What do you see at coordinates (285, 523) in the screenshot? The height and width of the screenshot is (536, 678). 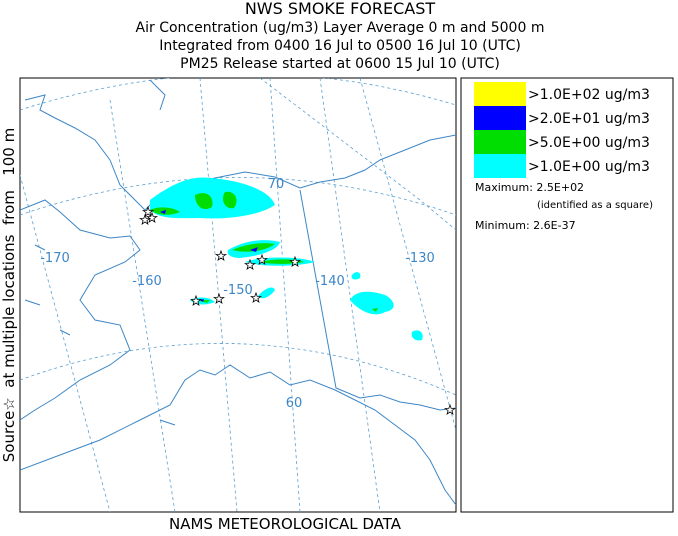 I see `footer: NAMS METEOROLOGICAL DATA` at bounding box center [285, 523].